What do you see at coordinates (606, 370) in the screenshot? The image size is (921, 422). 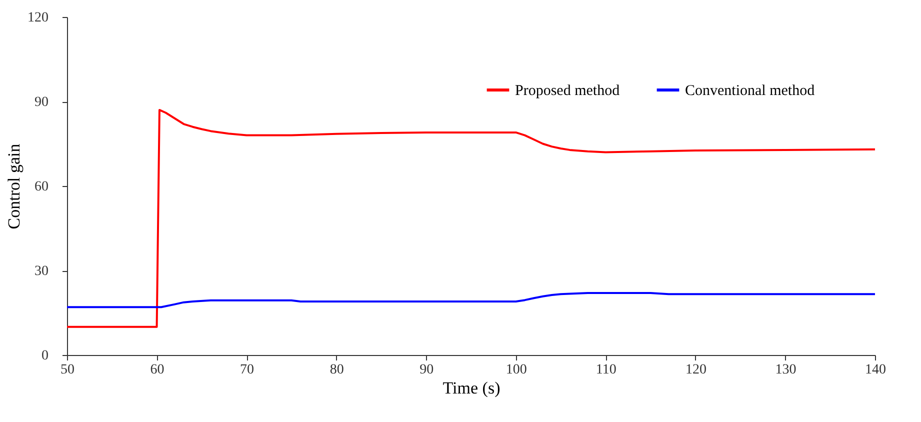 I see `x-tick-label: 110` at bounding box center [606, 370].